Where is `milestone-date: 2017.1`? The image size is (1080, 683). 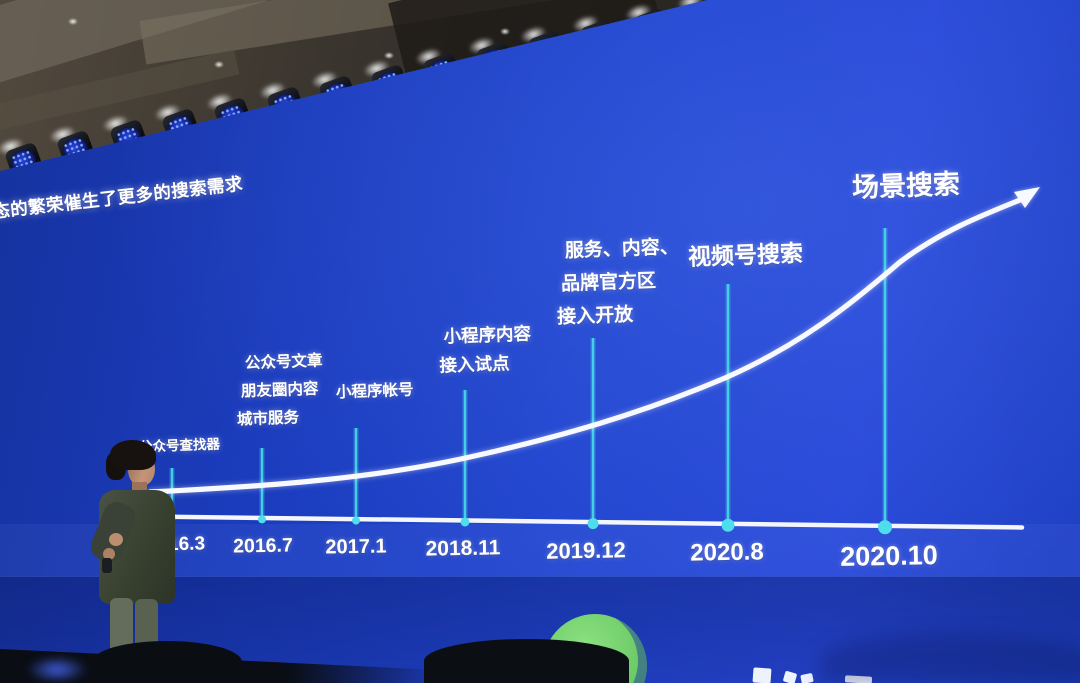
milestone-date: 2017.1 is located at coordinates (356, 547).